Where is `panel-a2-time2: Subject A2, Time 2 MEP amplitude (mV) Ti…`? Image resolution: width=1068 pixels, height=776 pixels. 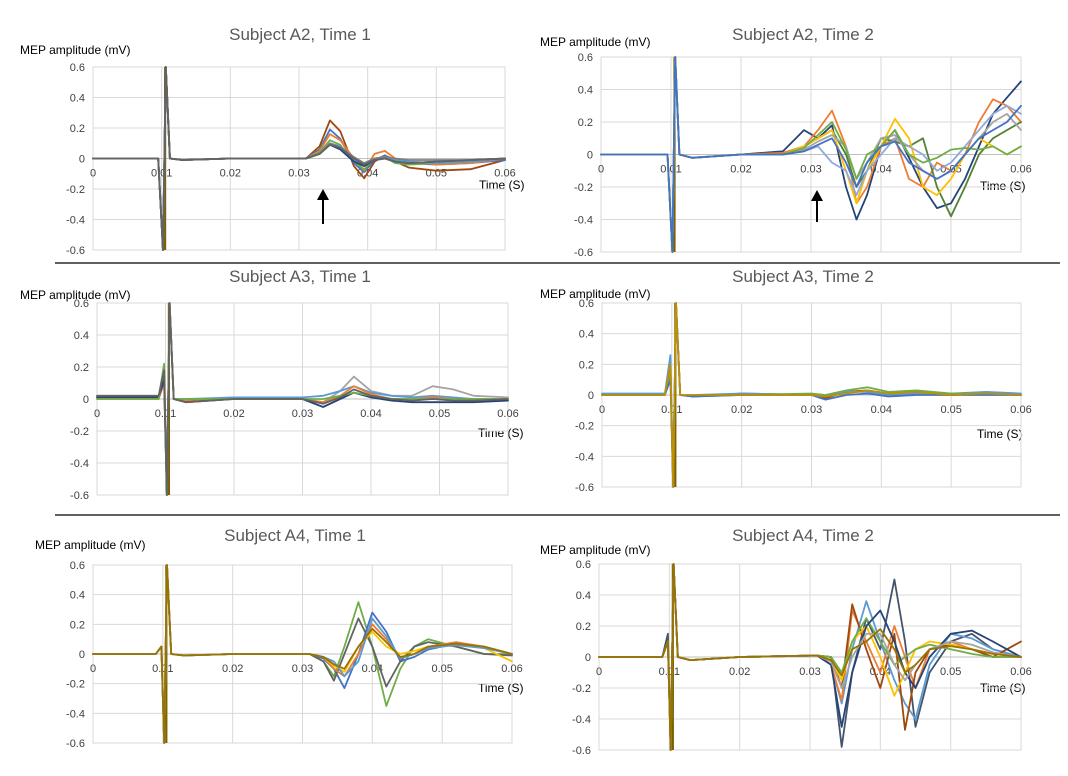 panel-a2-time2: Subject A2, Time 2 MEP amplitude (mV) Ti… is located at coordinates (786, 142).